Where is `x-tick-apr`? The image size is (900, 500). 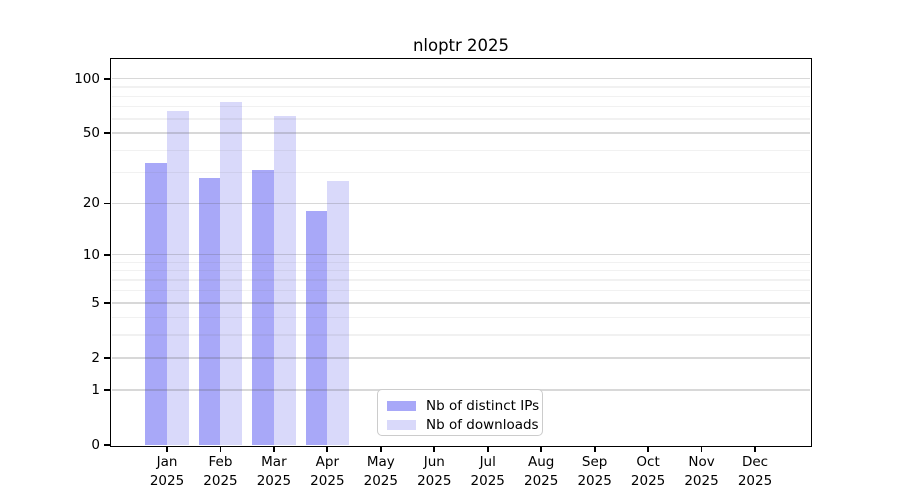
x-tick-apr is located at coordinates (327, 449).